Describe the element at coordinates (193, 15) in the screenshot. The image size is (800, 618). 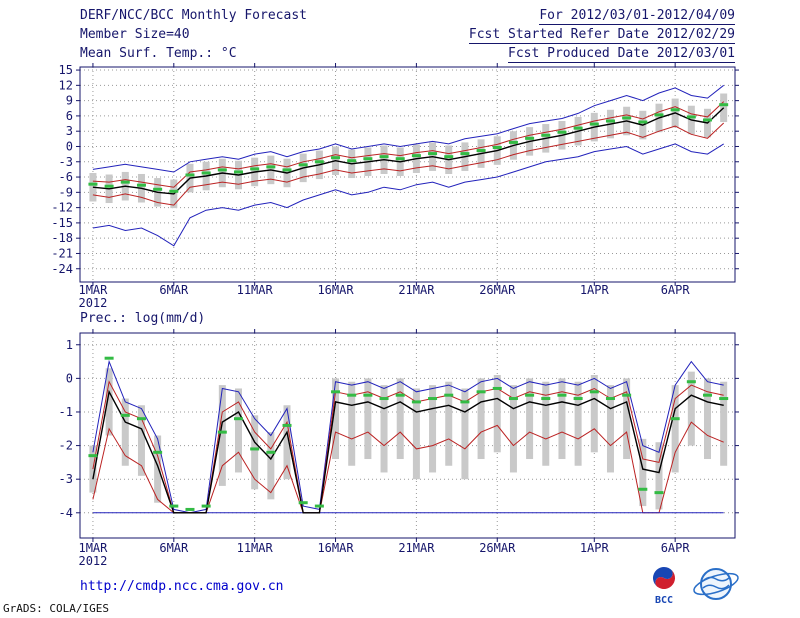
I see `plot-title: DERF/NCC/BCC Monthly Forecast` at that location.